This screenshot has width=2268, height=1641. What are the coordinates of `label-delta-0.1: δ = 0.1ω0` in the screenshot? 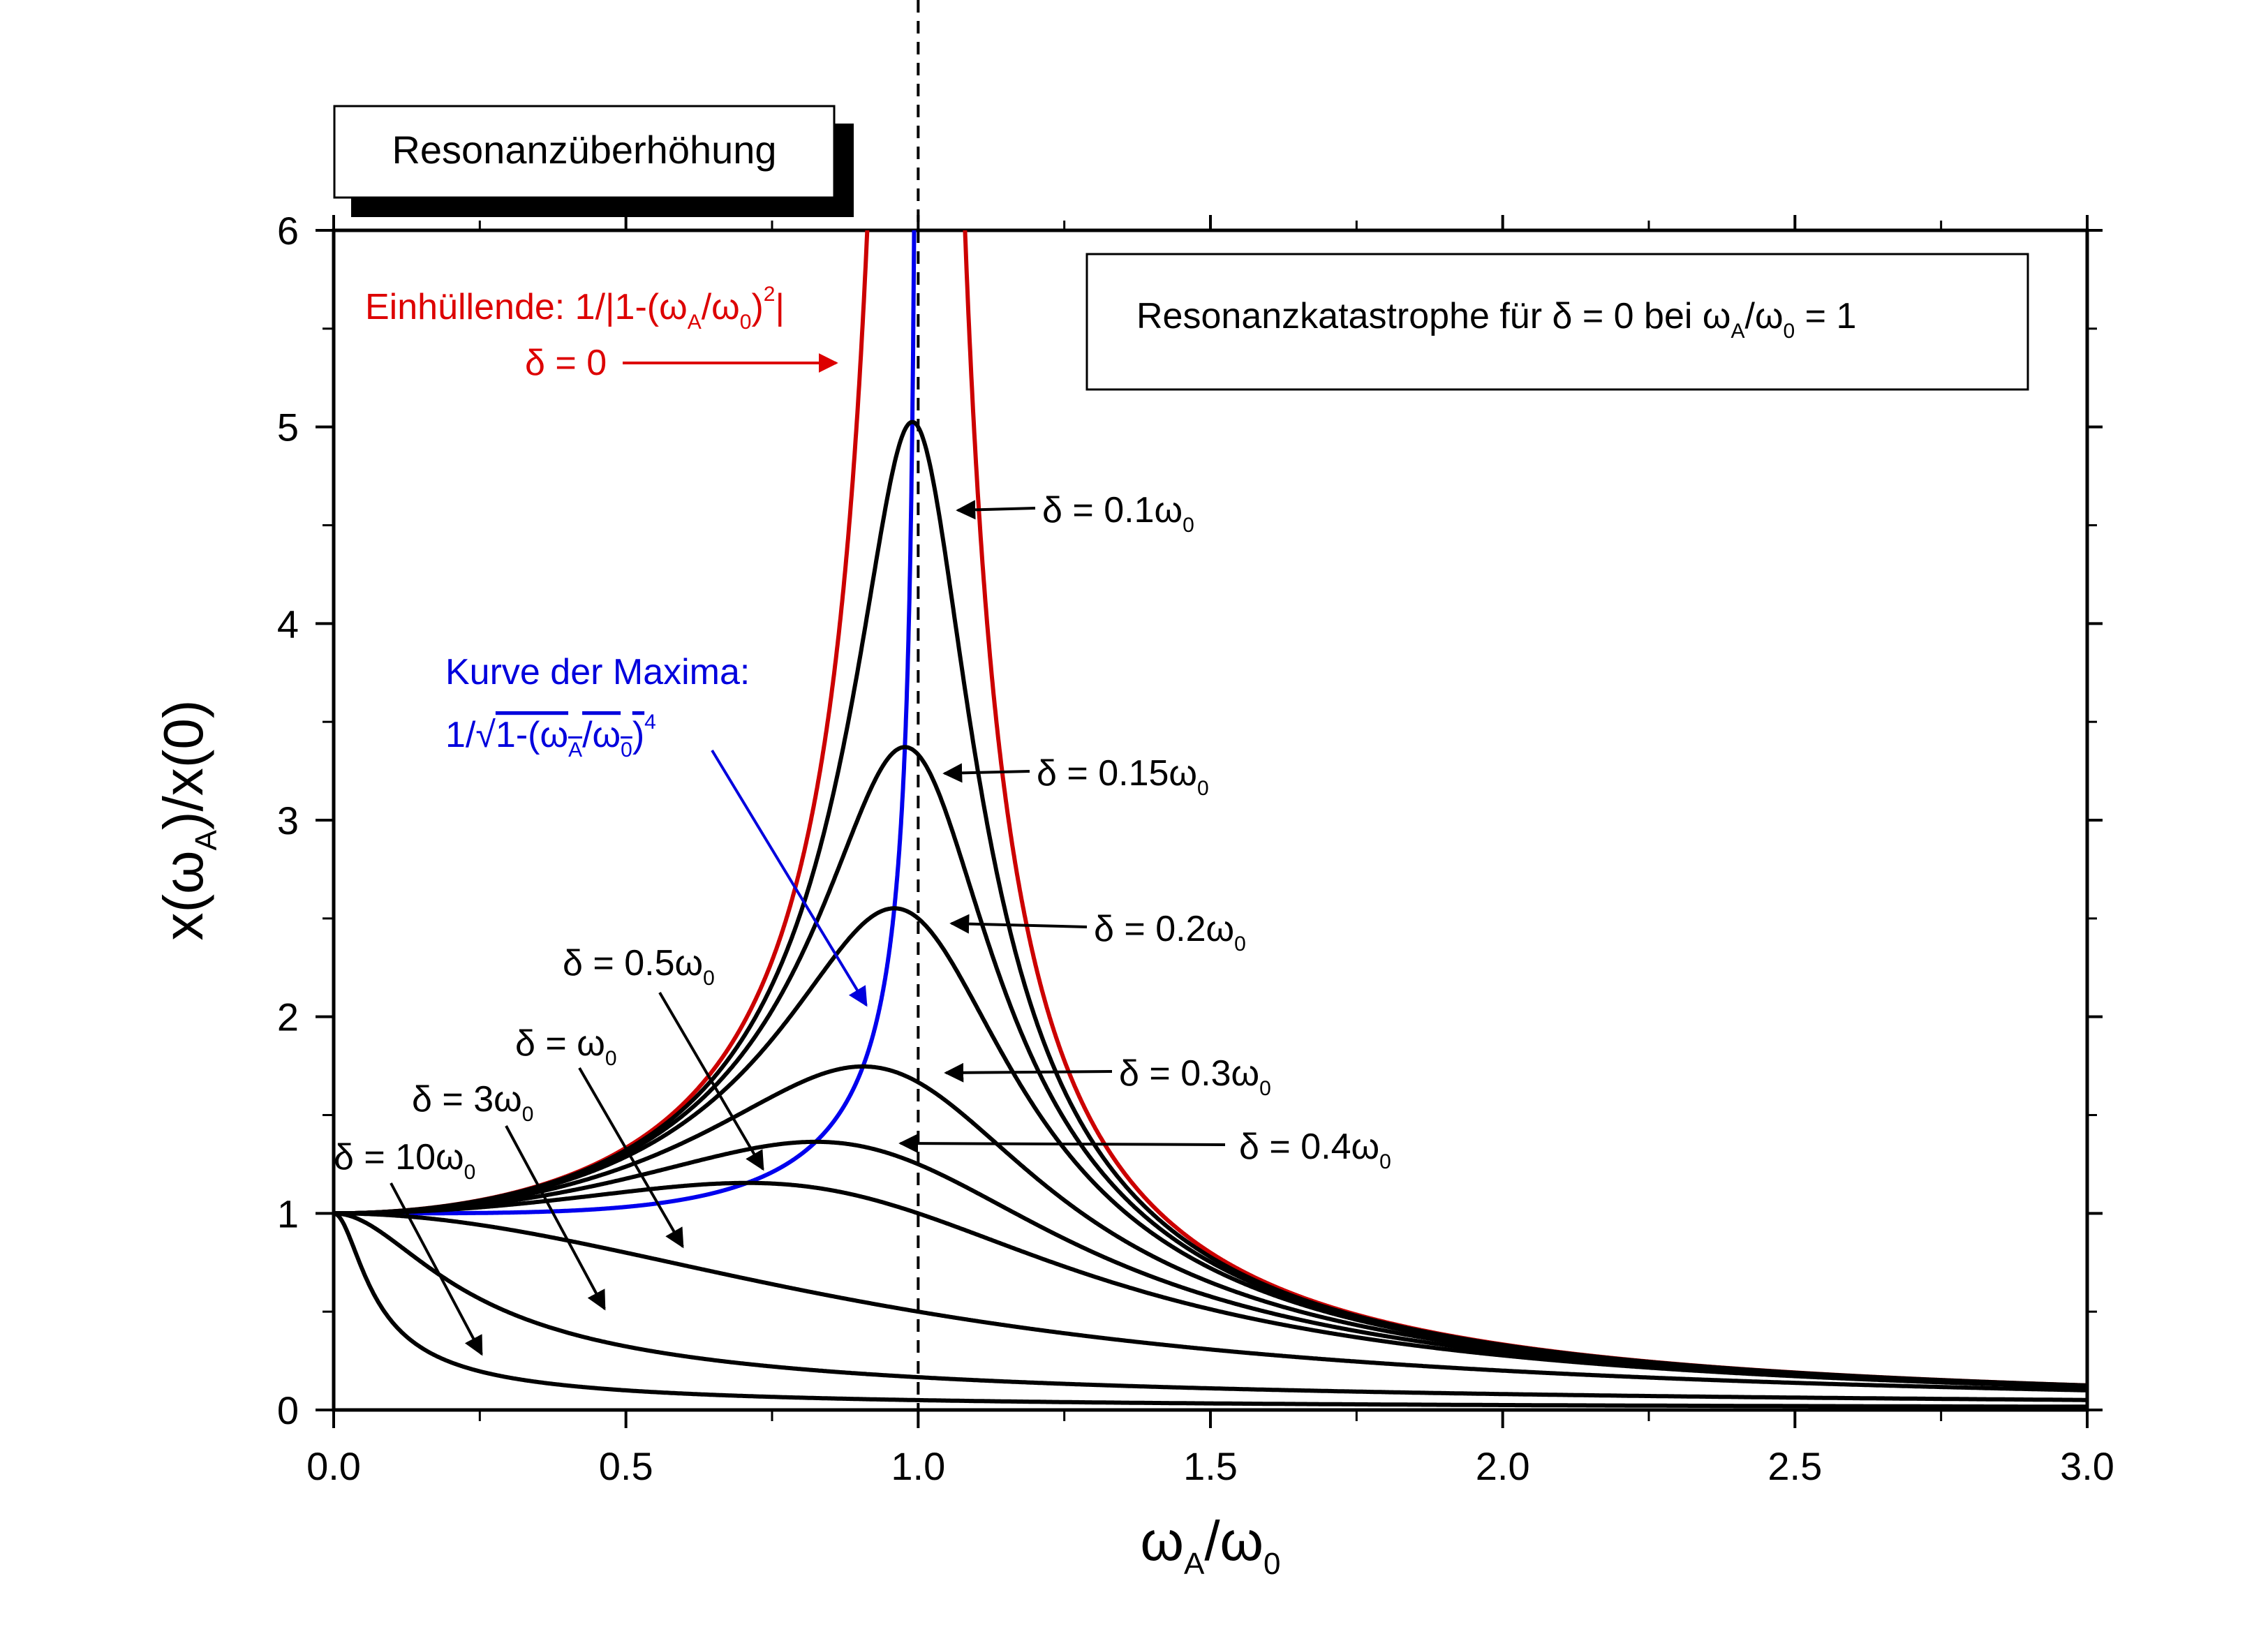 It's located at (1118, 513).